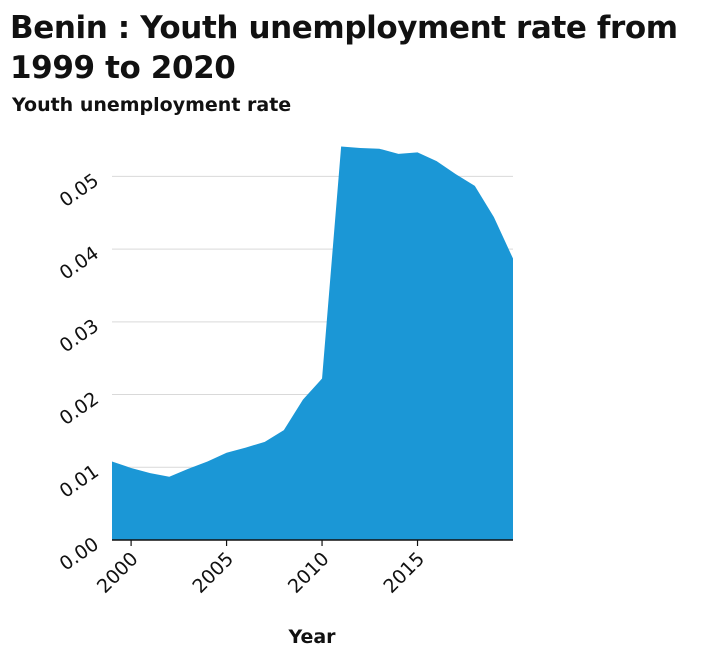 The width and height of the screenshot is (728, 662). I want to click on x-tick-label: 2010, so click(309, 573).